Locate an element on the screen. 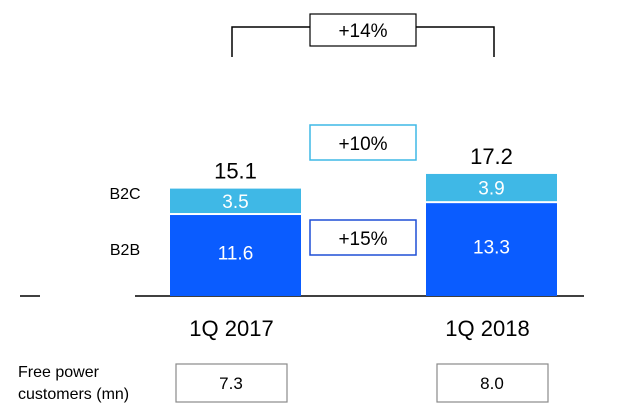  b2b-growth-box is located at coordinates (363, 237).